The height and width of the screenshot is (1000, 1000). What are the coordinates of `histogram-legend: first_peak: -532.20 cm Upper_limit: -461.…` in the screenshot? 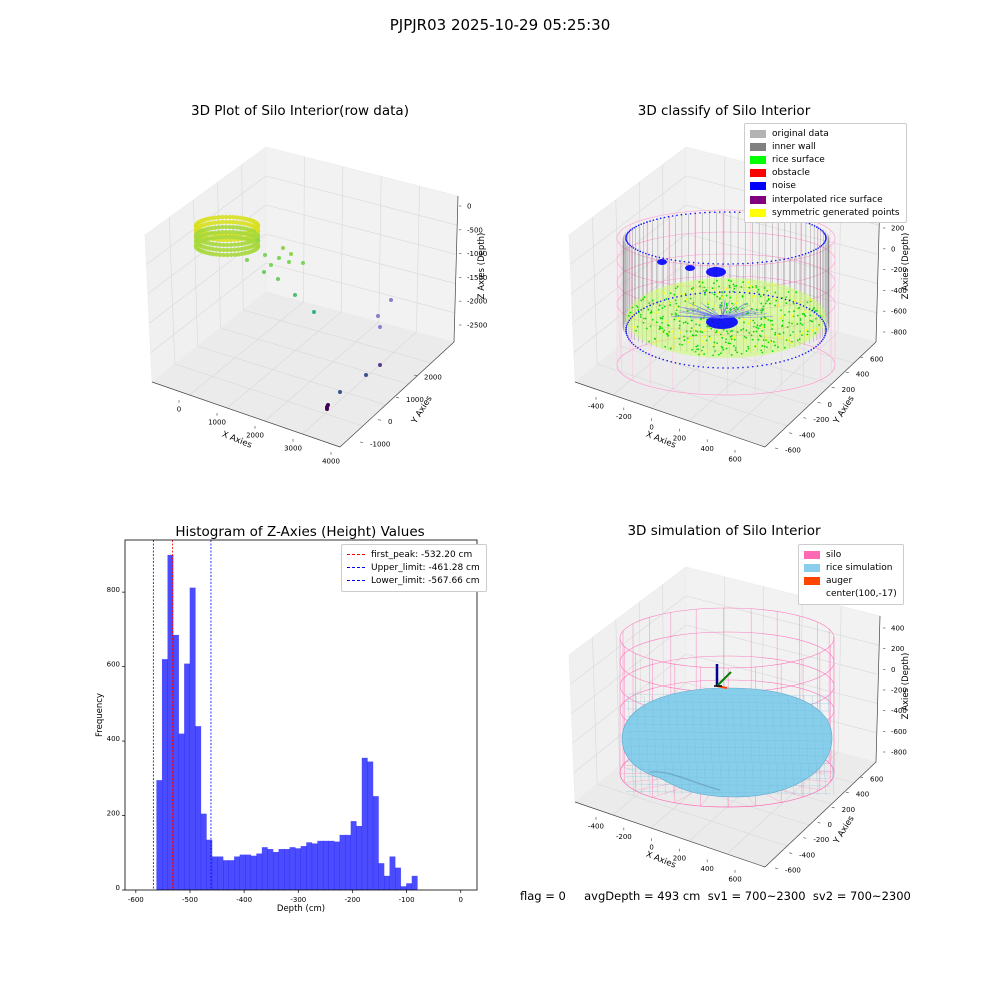 It's located at (414, 568).